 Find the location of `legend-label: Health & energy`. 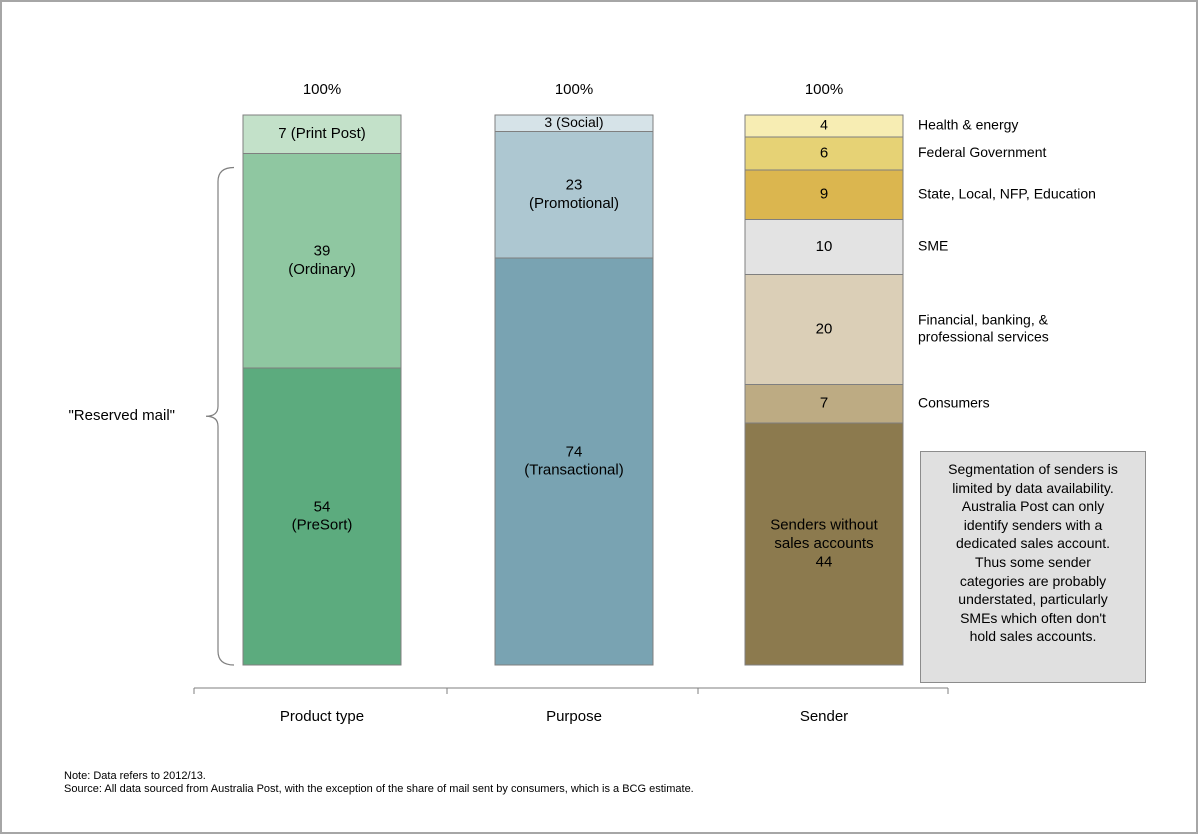

legend-label: Health & energy is located at coordinates (968, 125).